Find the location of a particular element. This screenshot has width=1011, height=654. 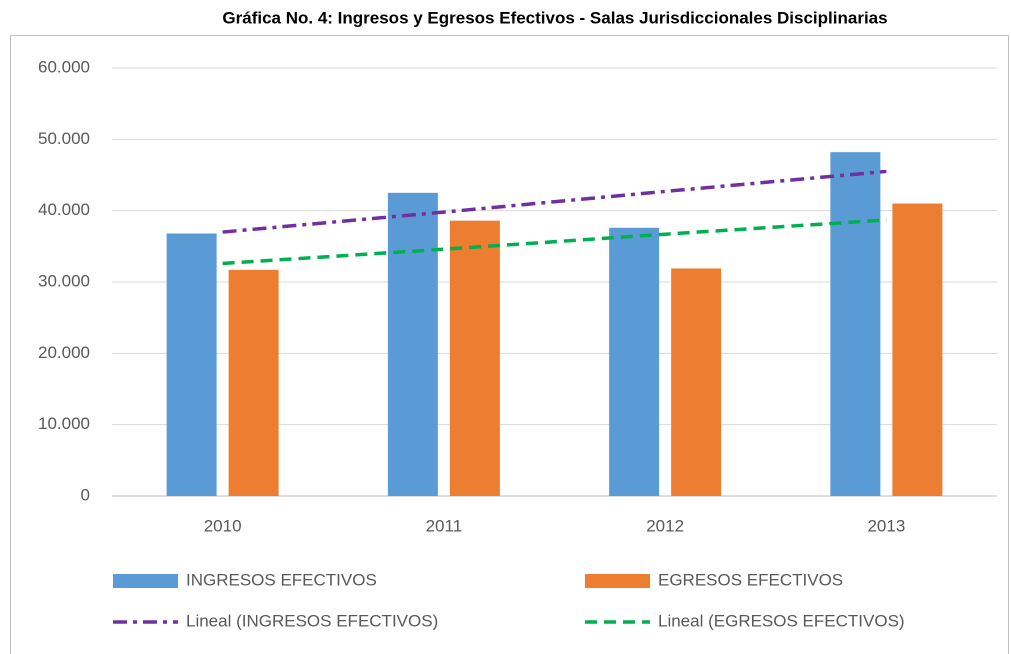

y-tick-label: 20.000 is located at coordinates (64, 352).